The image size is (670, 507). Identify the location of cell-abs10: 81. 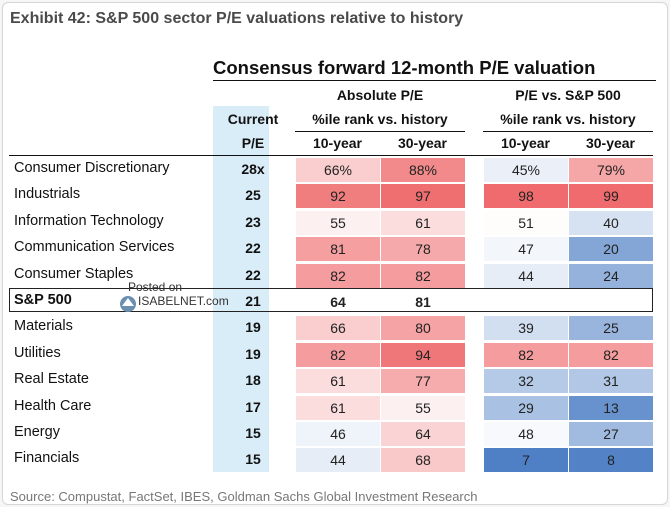
(338, 249).